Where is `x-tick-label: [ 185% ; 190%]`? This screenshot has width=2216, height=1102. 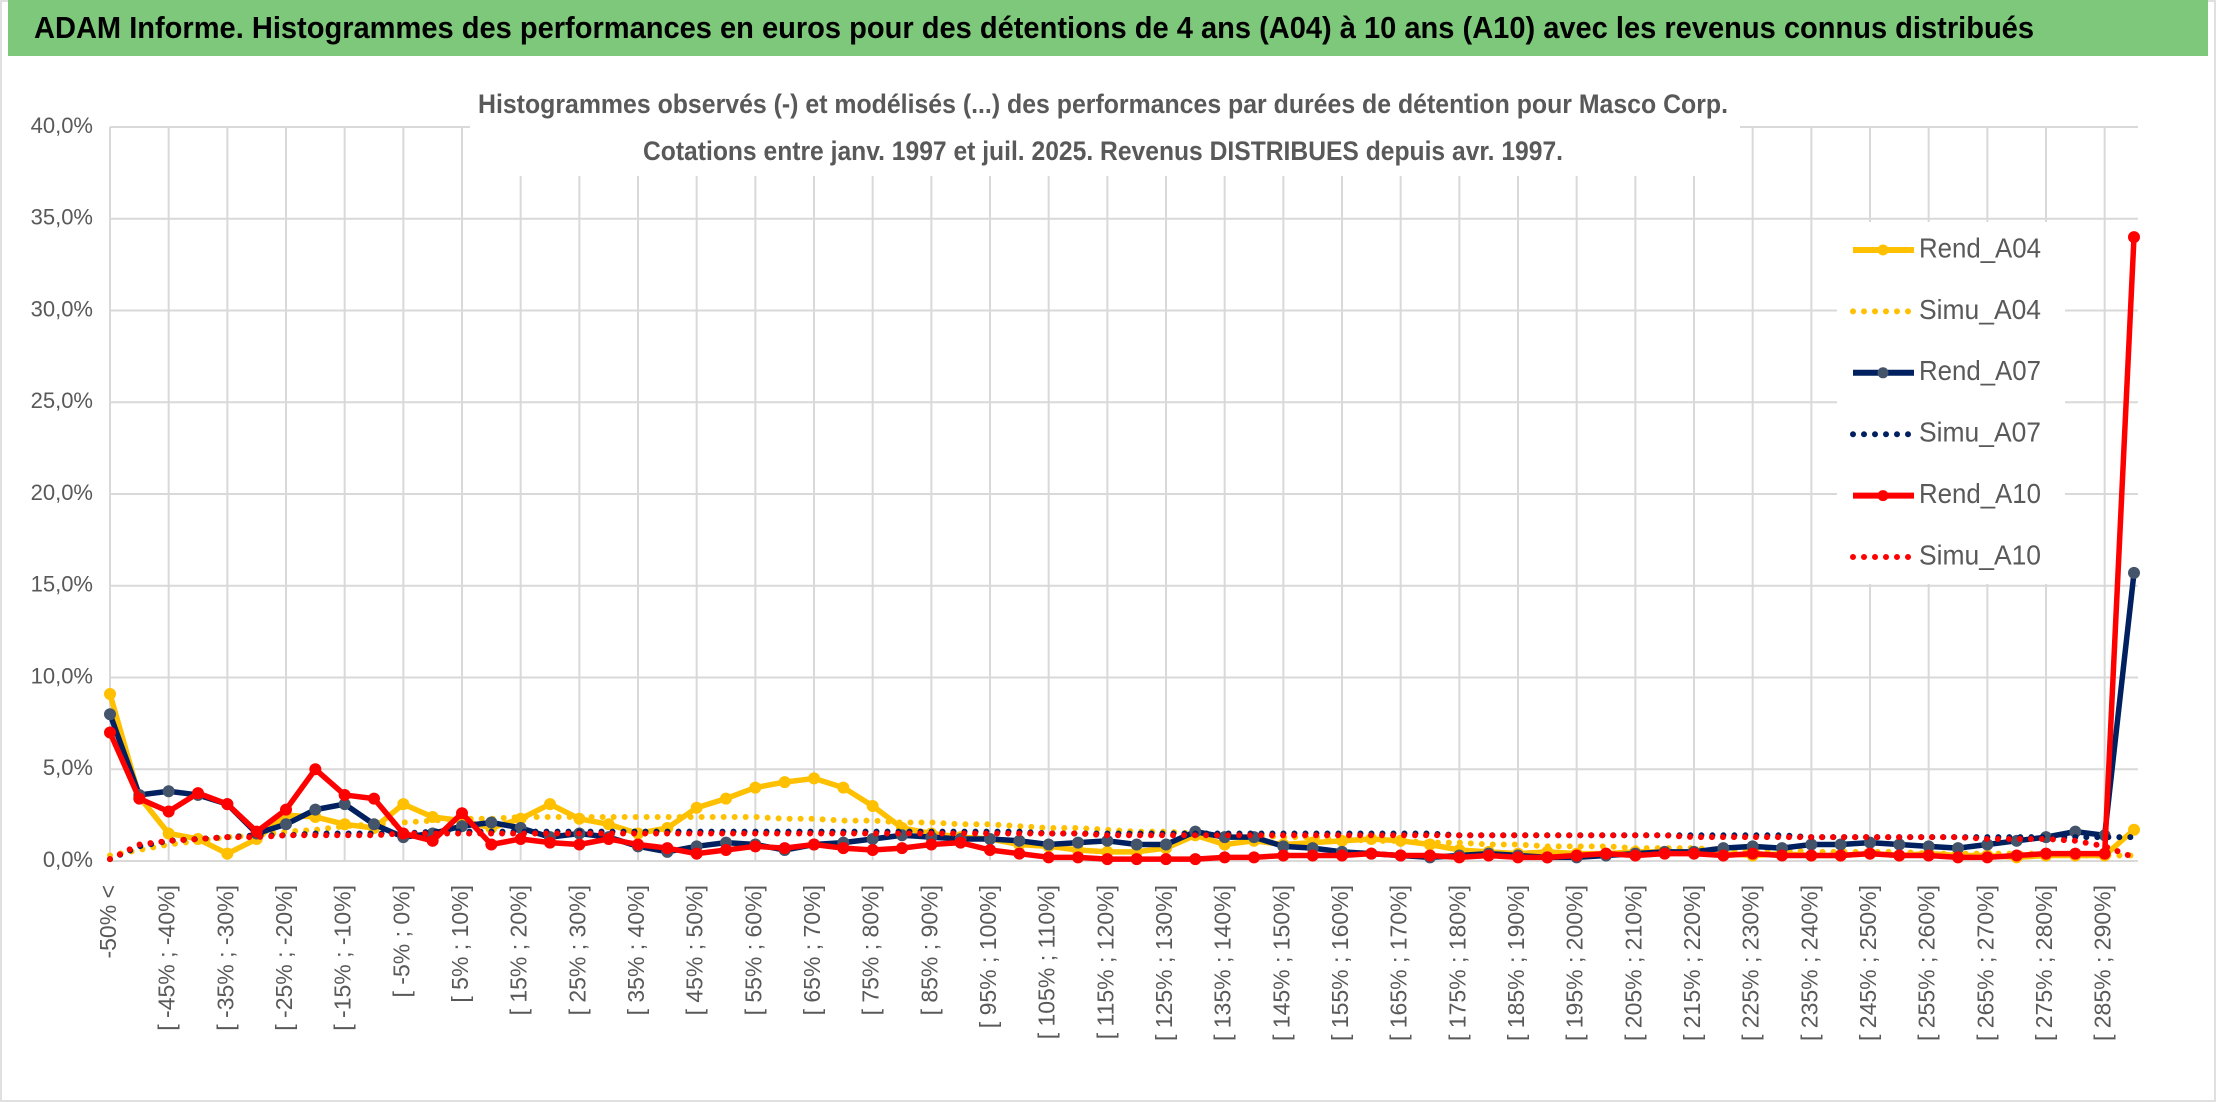
x-tick-label: [ 185% ; 190%] is located at coordinates (1516, 963).